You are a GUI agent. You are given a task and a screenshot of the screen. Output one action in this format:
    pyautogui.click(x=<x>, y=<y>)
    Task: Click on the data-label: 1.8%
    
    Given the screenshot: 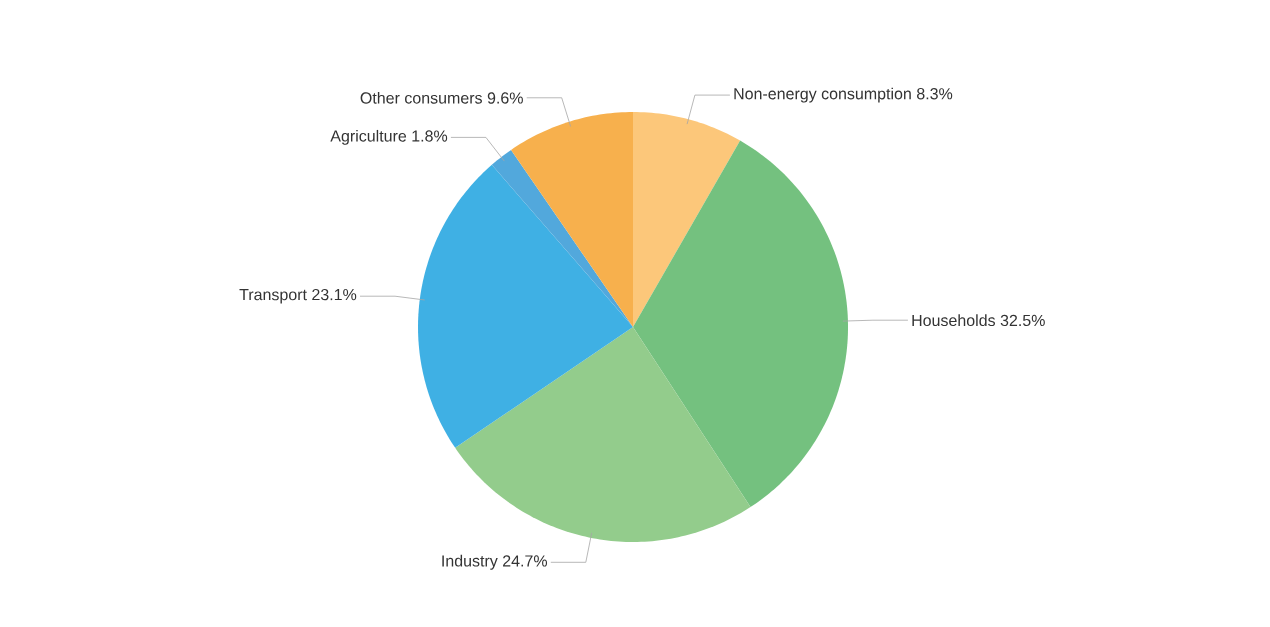 What is the action you would take?
    pyautogui.click(x=430, y=136)
    